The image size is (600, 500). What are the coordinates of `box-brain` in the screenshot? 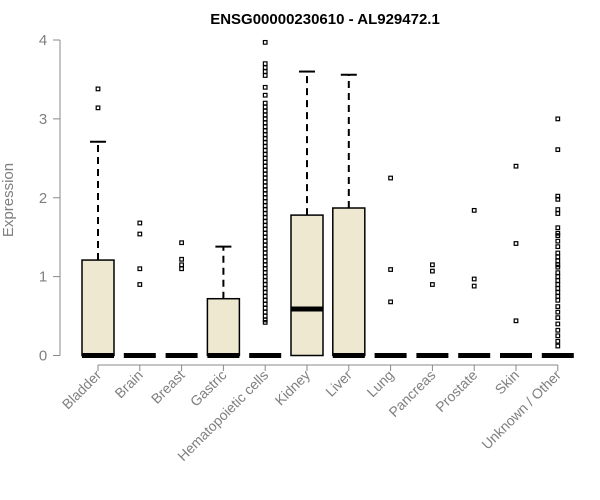 It's located at (139, 289).